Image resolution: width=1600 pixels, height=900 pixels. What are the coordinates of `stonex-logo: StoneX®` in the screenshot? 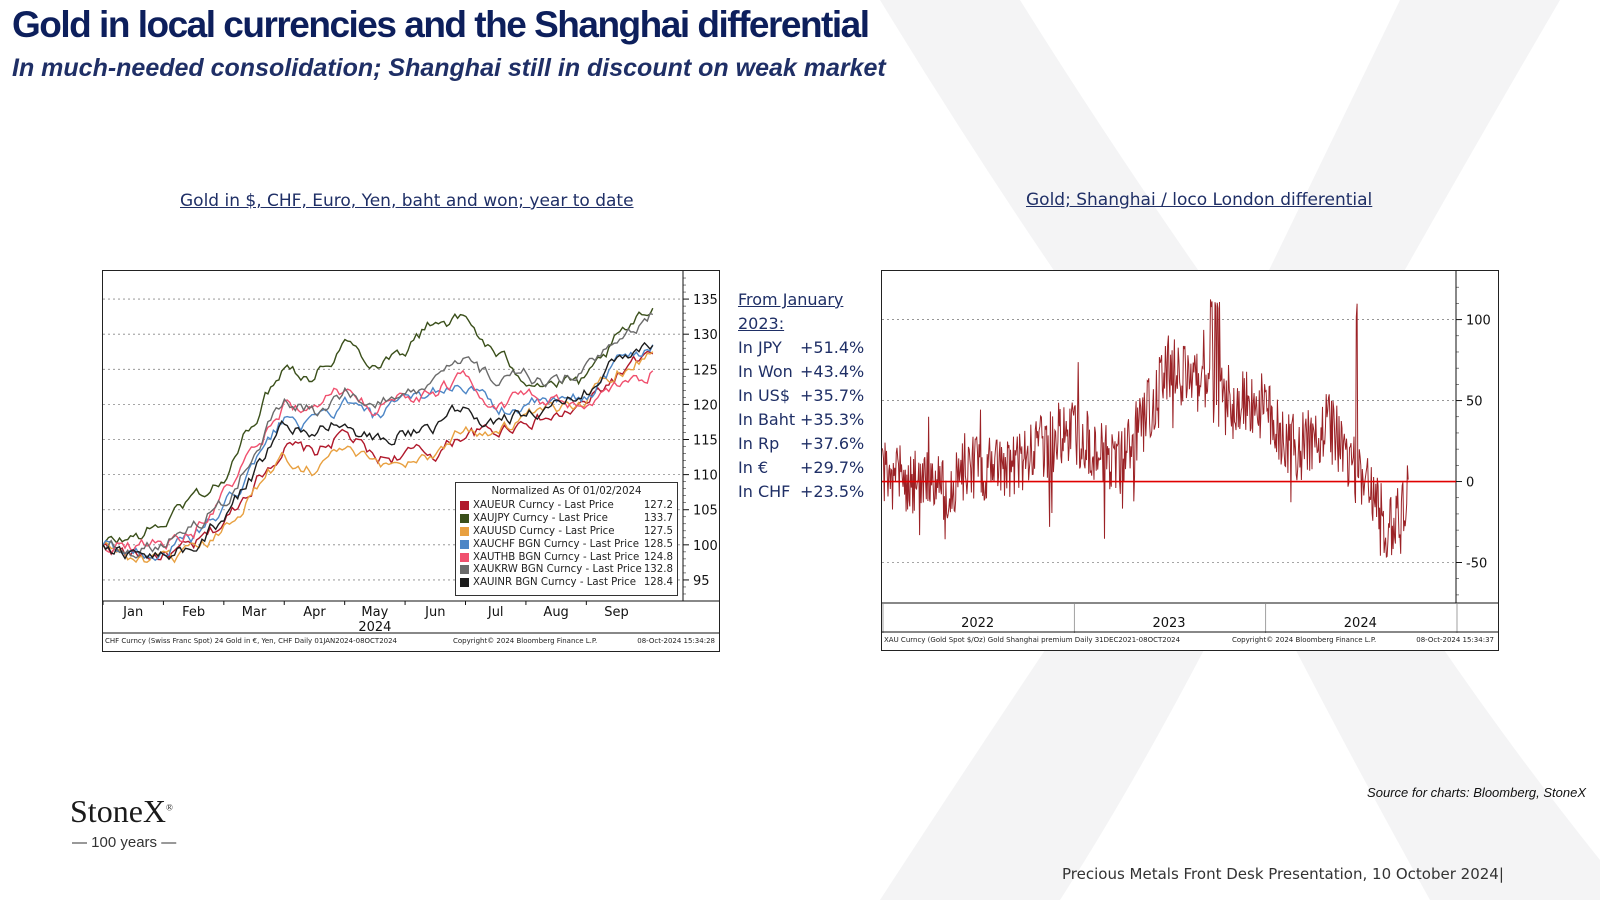 It's located at (121, 811).